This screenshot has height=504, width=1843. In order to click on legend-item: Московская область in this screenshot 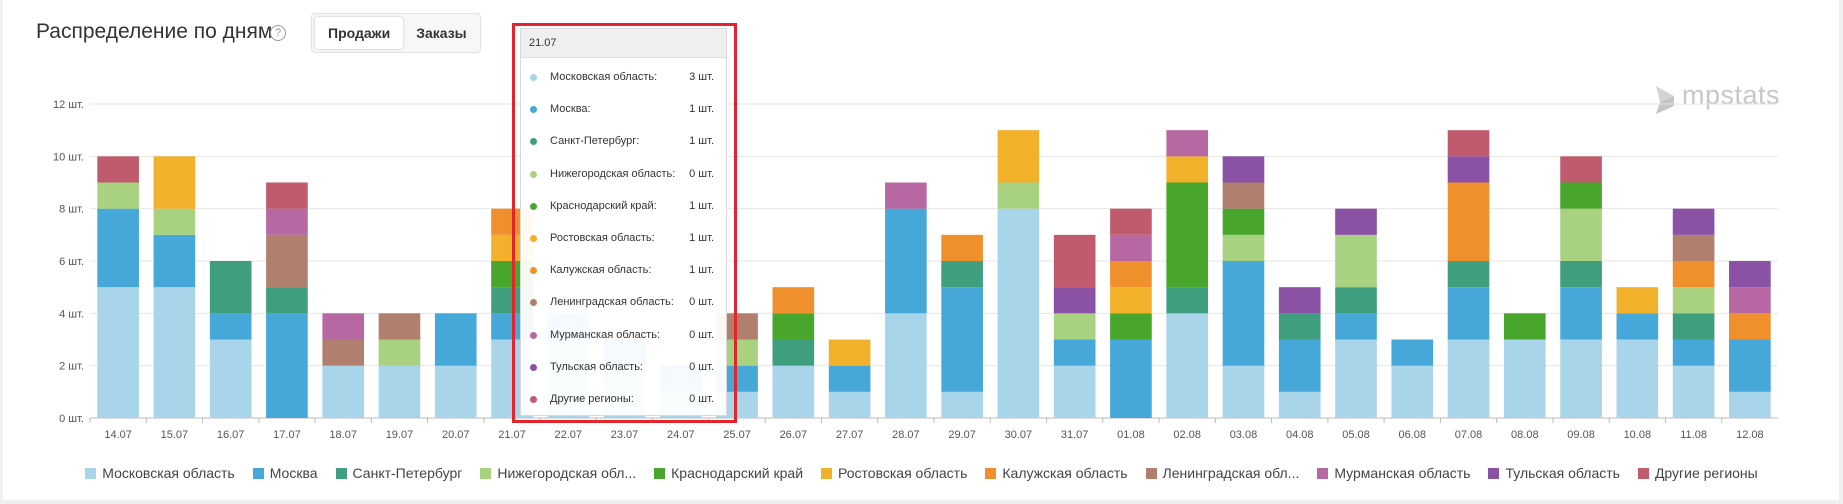, I will do `click(160, 473)`.